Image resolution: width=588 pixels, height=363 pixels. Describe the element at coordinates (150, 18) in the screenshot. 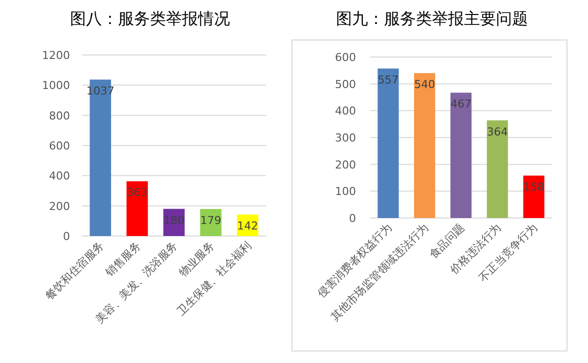

I see `chart-title: 图八：服务类举报情况` at that location.